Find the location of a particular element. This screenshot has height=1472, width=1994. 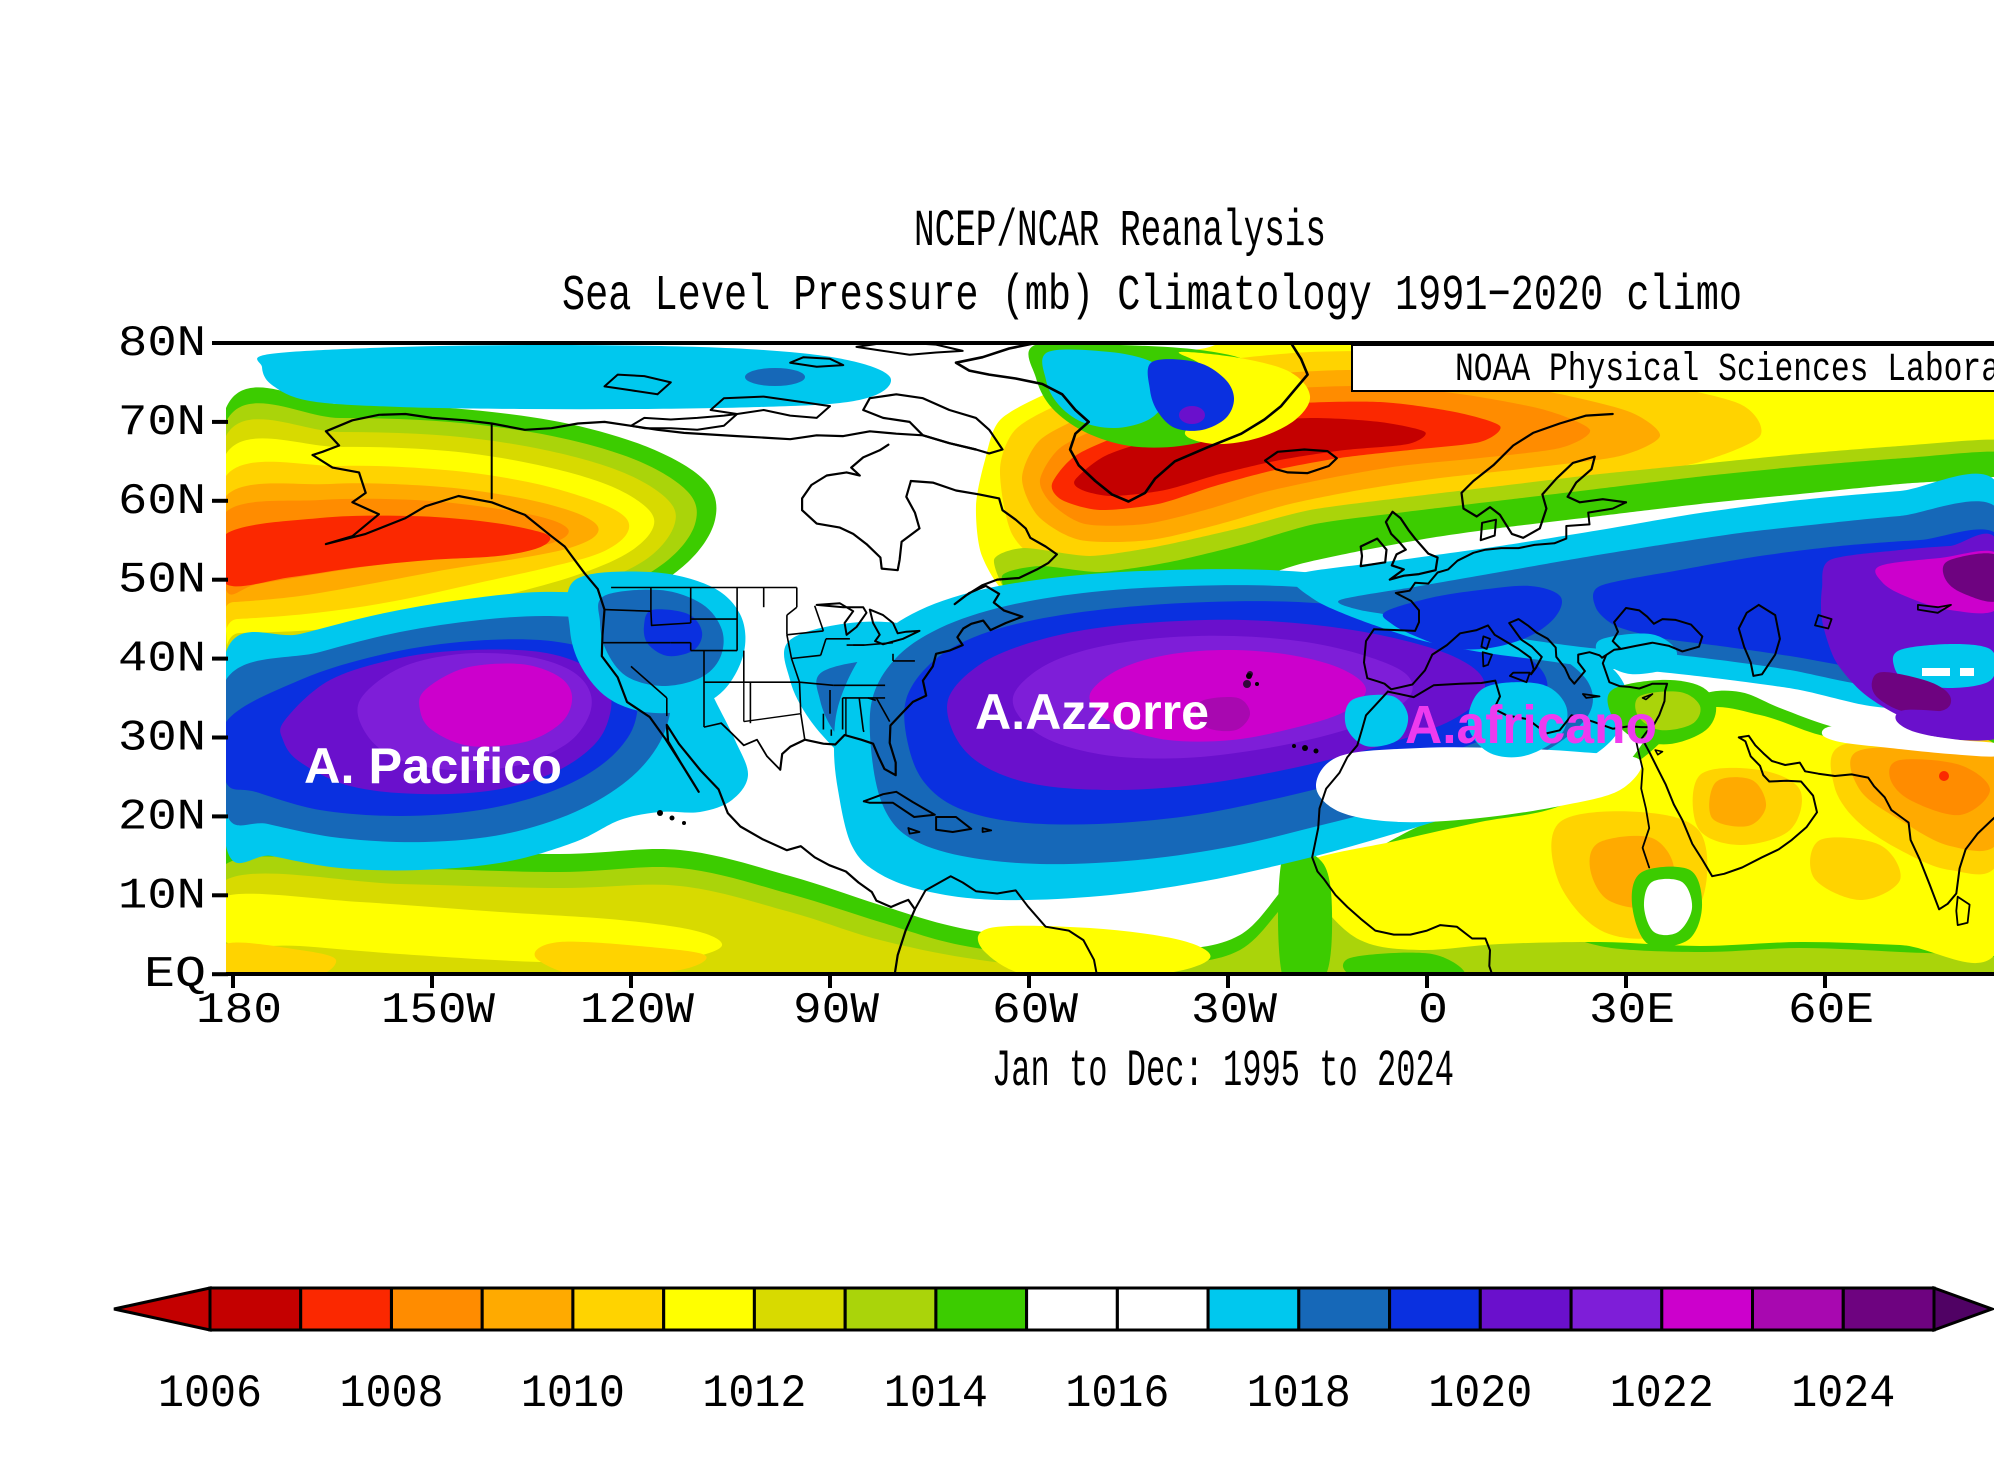

svg-text: 0 is located at coordinates (1433, 1011).